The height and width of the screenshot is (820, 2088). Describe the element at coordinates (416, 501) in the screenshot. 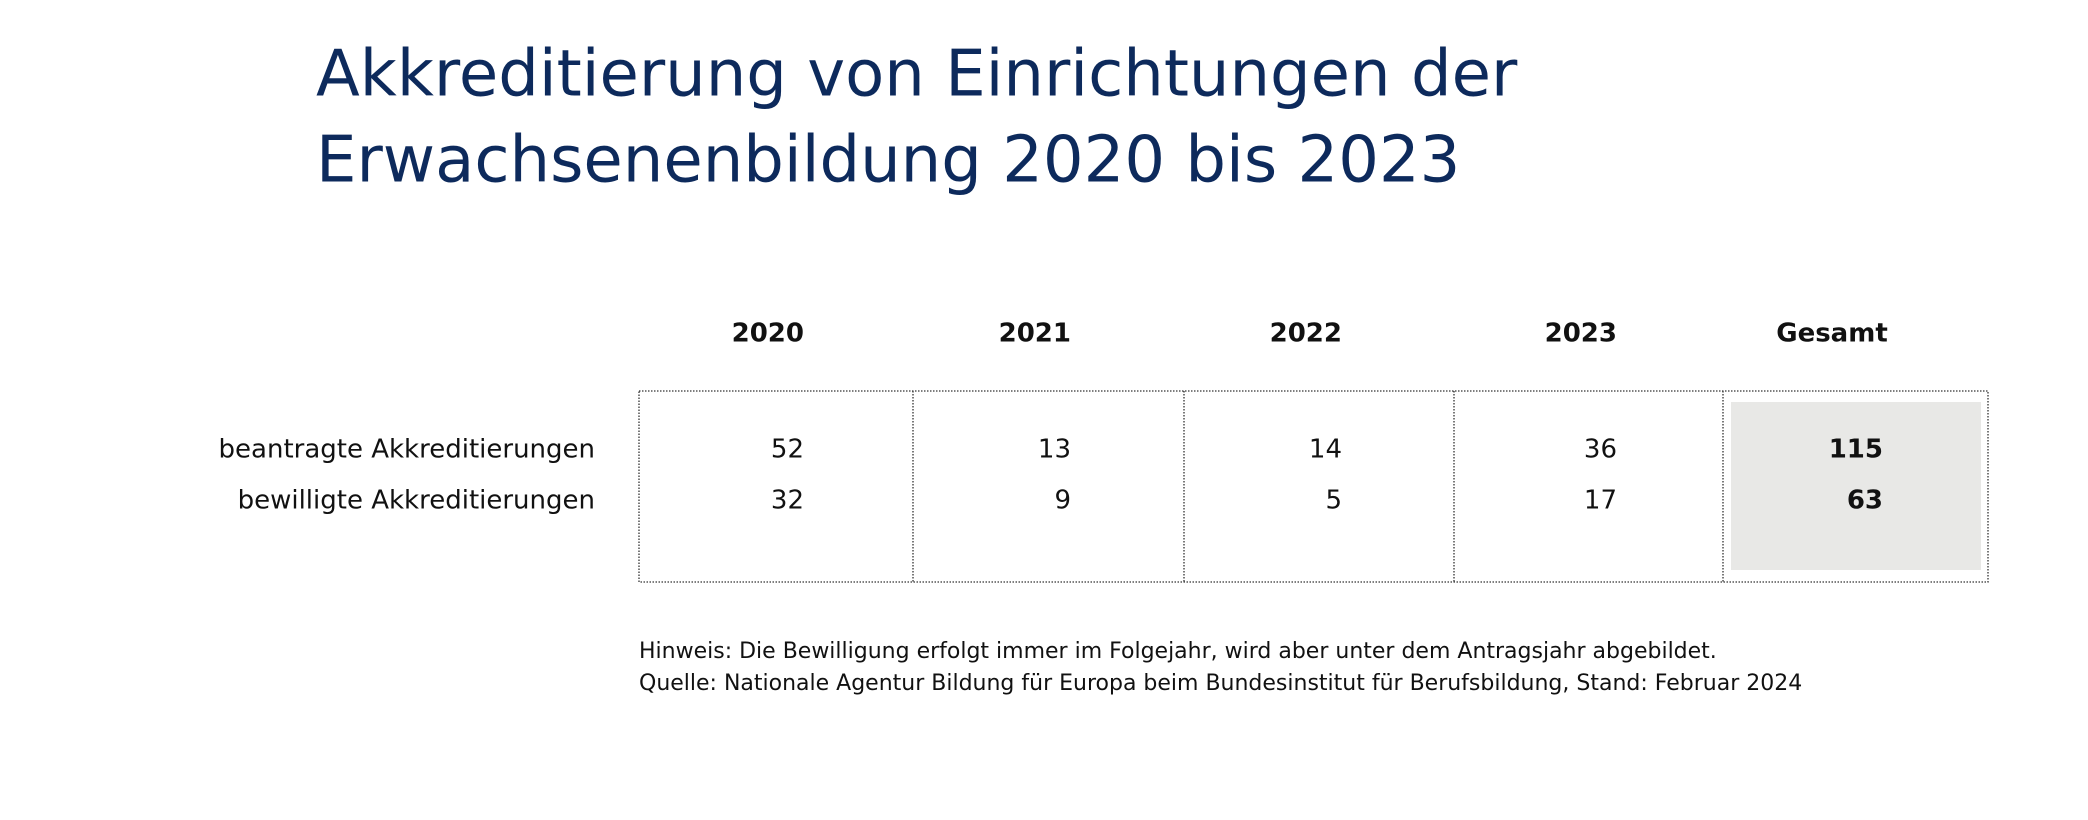

I see `row-label: bewilligte Akkreditierungen` at that location.